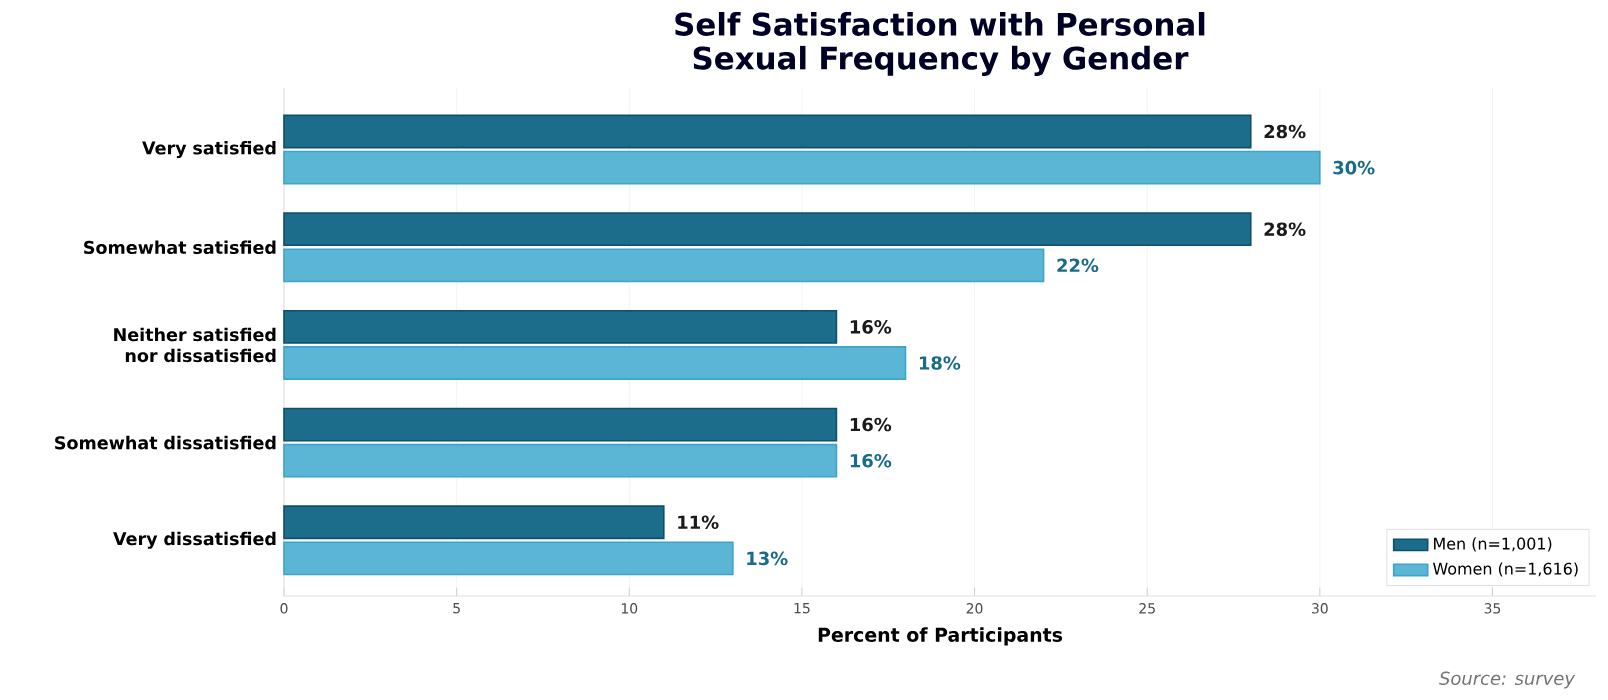 This screenshot has width=1608, height=700. What do you see at coordinates (1507, 680) in the screenshot?
I see `source-note: Source: survey` at bounding box center [1507, 680].